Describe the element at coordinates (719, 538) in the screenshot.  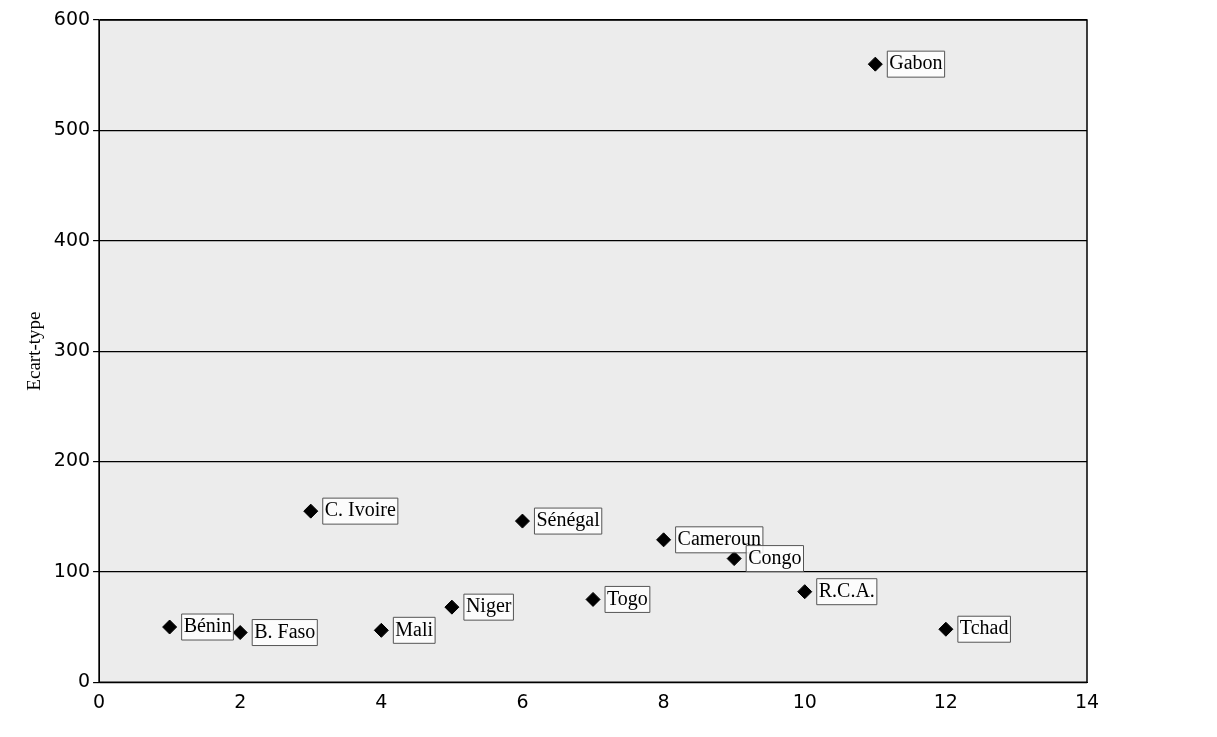
I see `annotation: Cameroun` at that location.